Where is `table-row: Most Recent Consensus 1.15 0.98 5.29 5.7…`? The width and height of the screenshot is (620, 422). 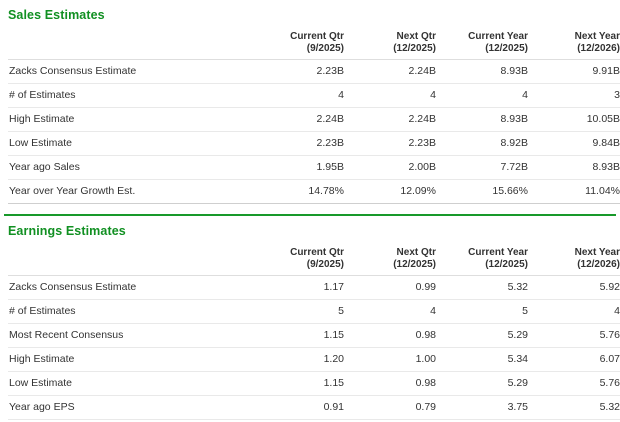
table-row: Most Recent Consensus 1.15 0.98 5.29 5.7… is located at coordinates (314, 335).